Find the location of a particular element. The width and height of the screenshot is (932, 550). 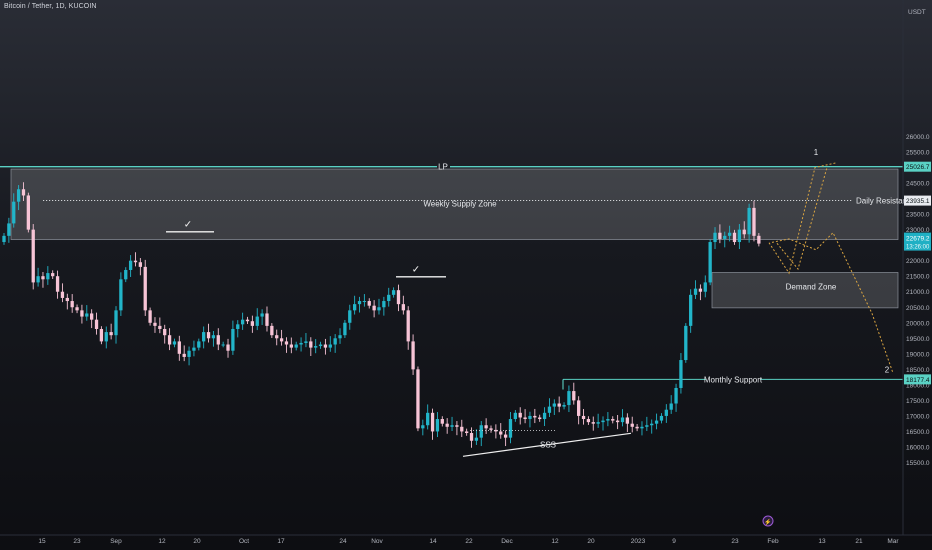

price-tick-label: 21000.0 is located at coordinates (918, 292).